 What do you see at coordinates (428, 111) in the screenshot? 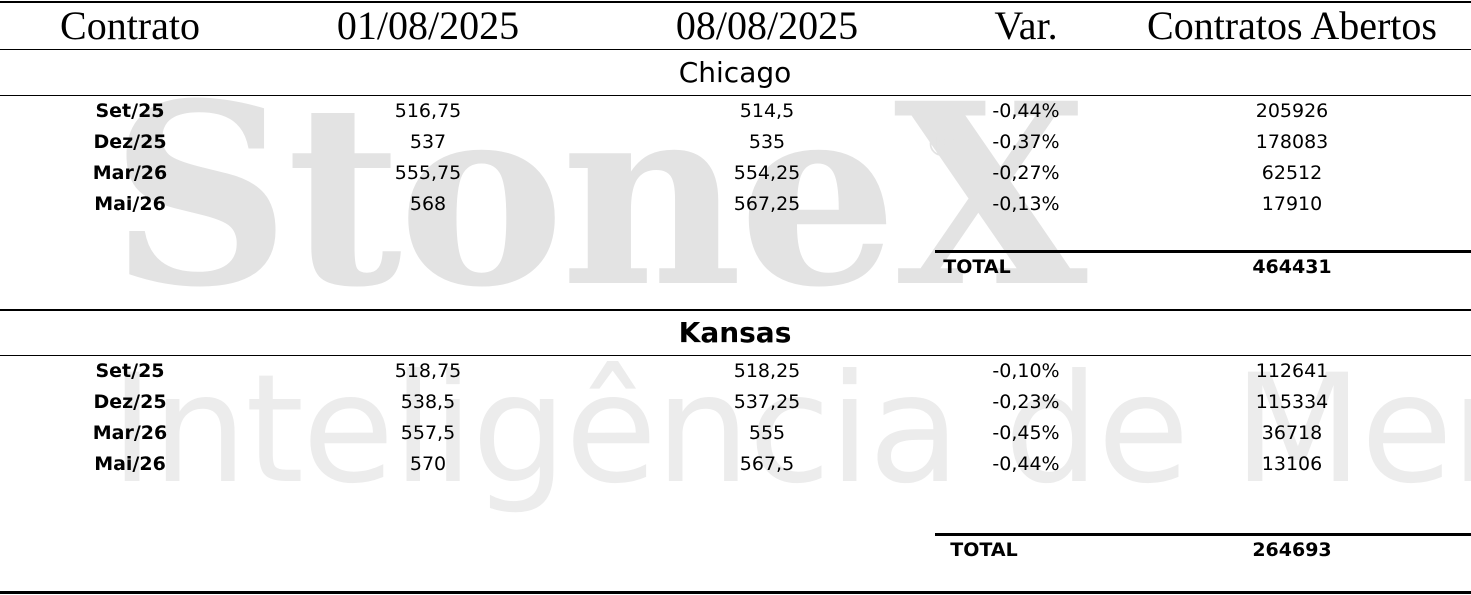
I see `cell: 516,75` at bounding box center [428, 111].